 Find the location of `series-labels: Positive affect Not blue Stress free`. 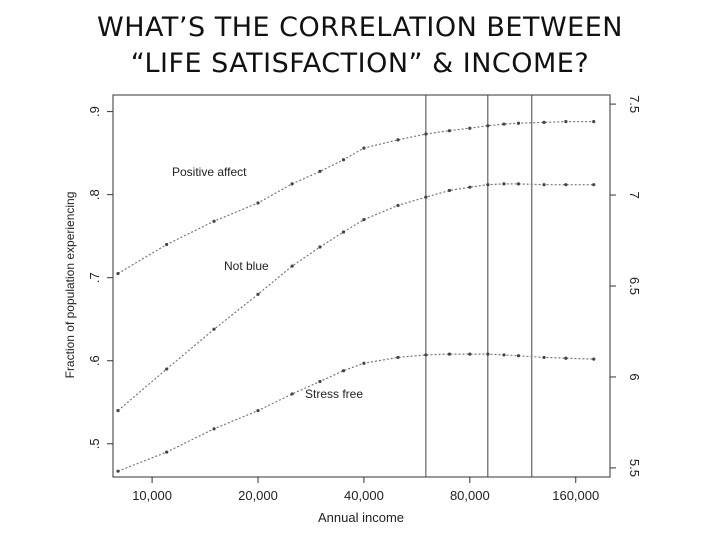

series-labels: Positive affect Not blue Stress free is located at coordinates (267, 283).